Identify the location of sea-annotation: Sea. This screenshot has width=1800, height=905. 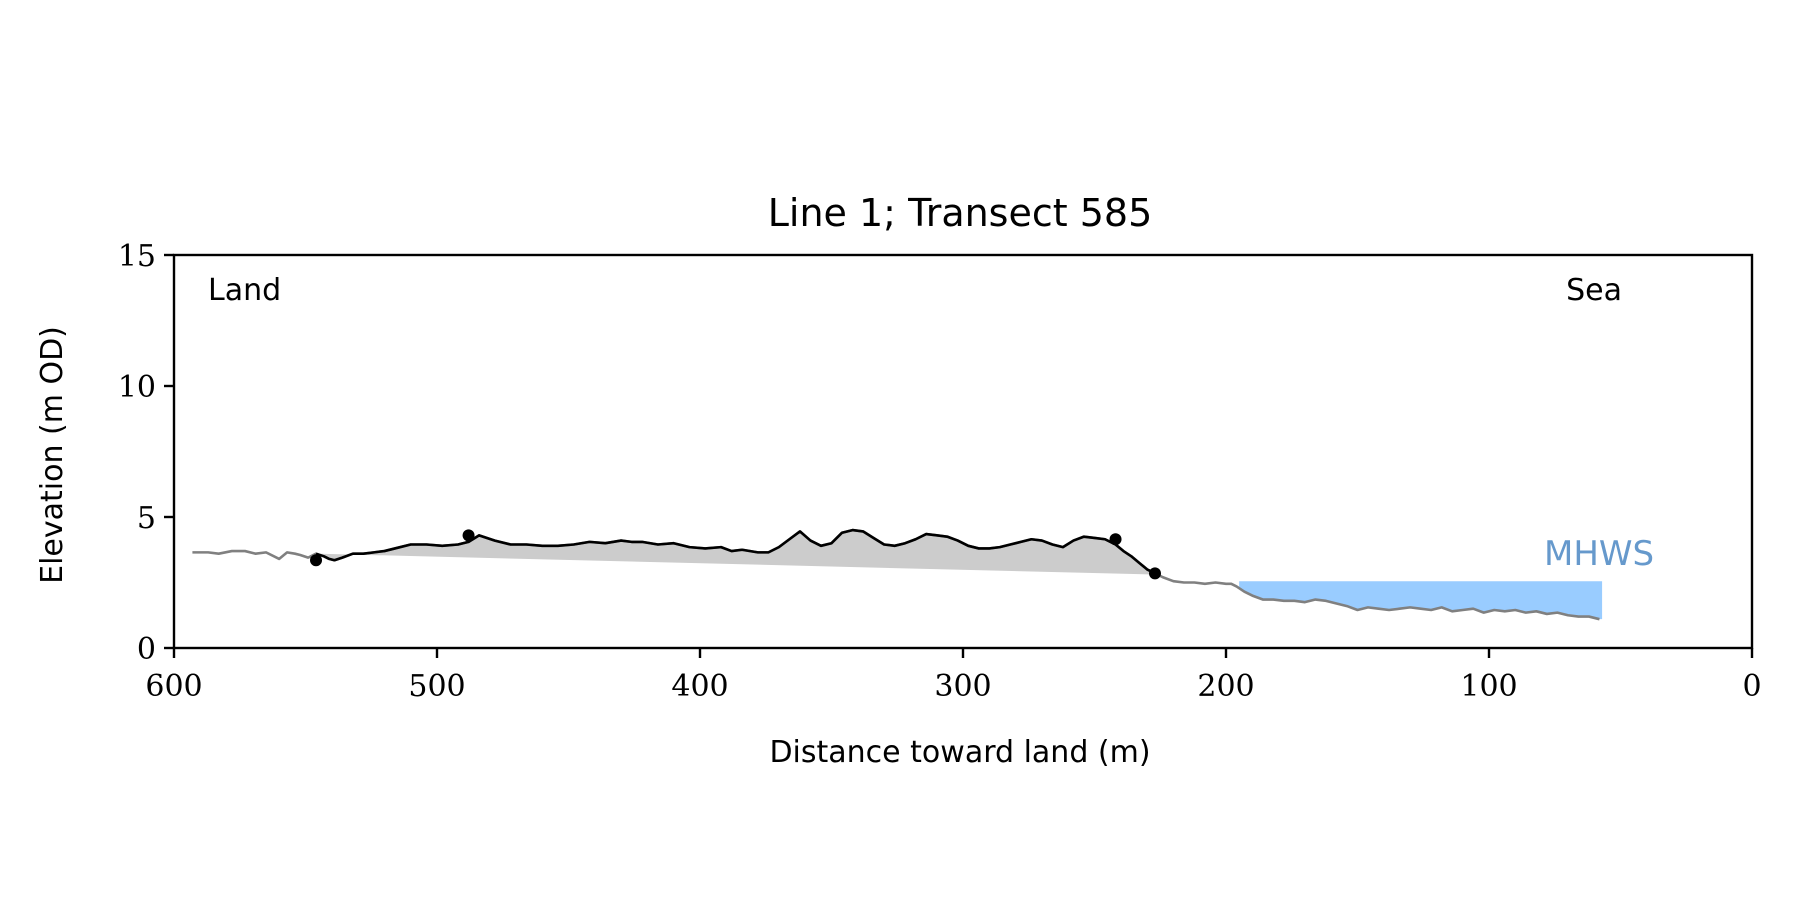
(1594, 290).